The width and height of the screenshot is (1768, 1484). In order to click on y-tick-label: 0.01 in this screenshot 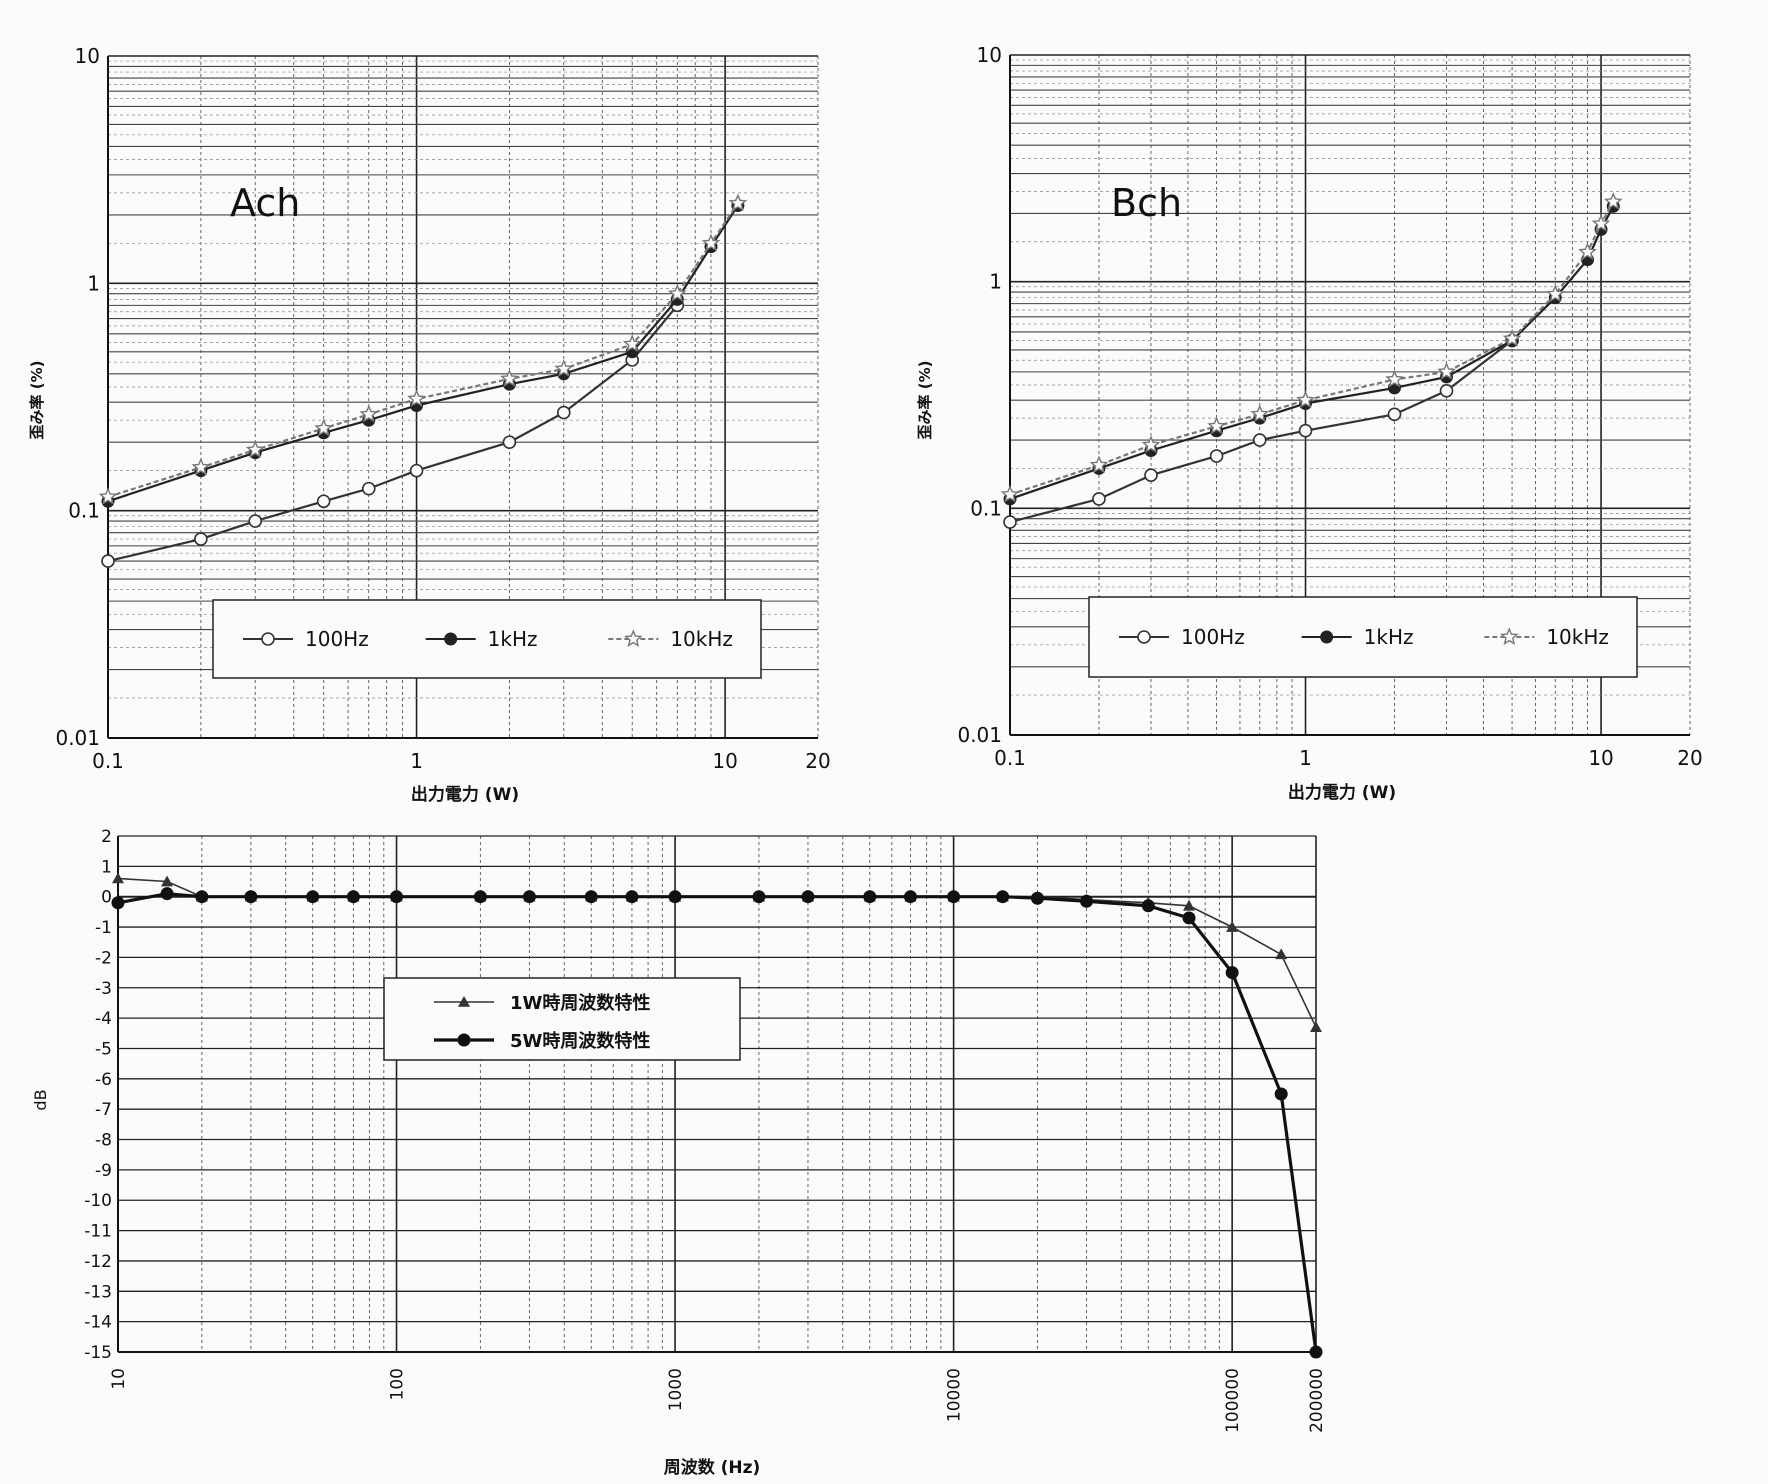, I will do `click(979, 735)`.